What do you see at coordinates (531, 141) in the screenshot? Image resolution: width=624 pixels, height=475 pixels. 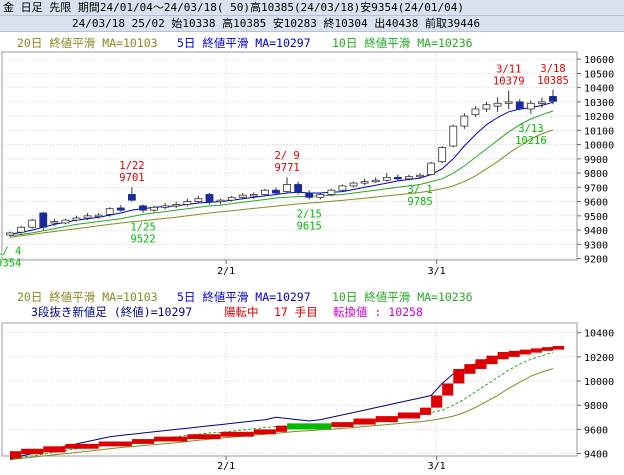 I see `price-annotation: 10216` at bounding box center [531, 141].